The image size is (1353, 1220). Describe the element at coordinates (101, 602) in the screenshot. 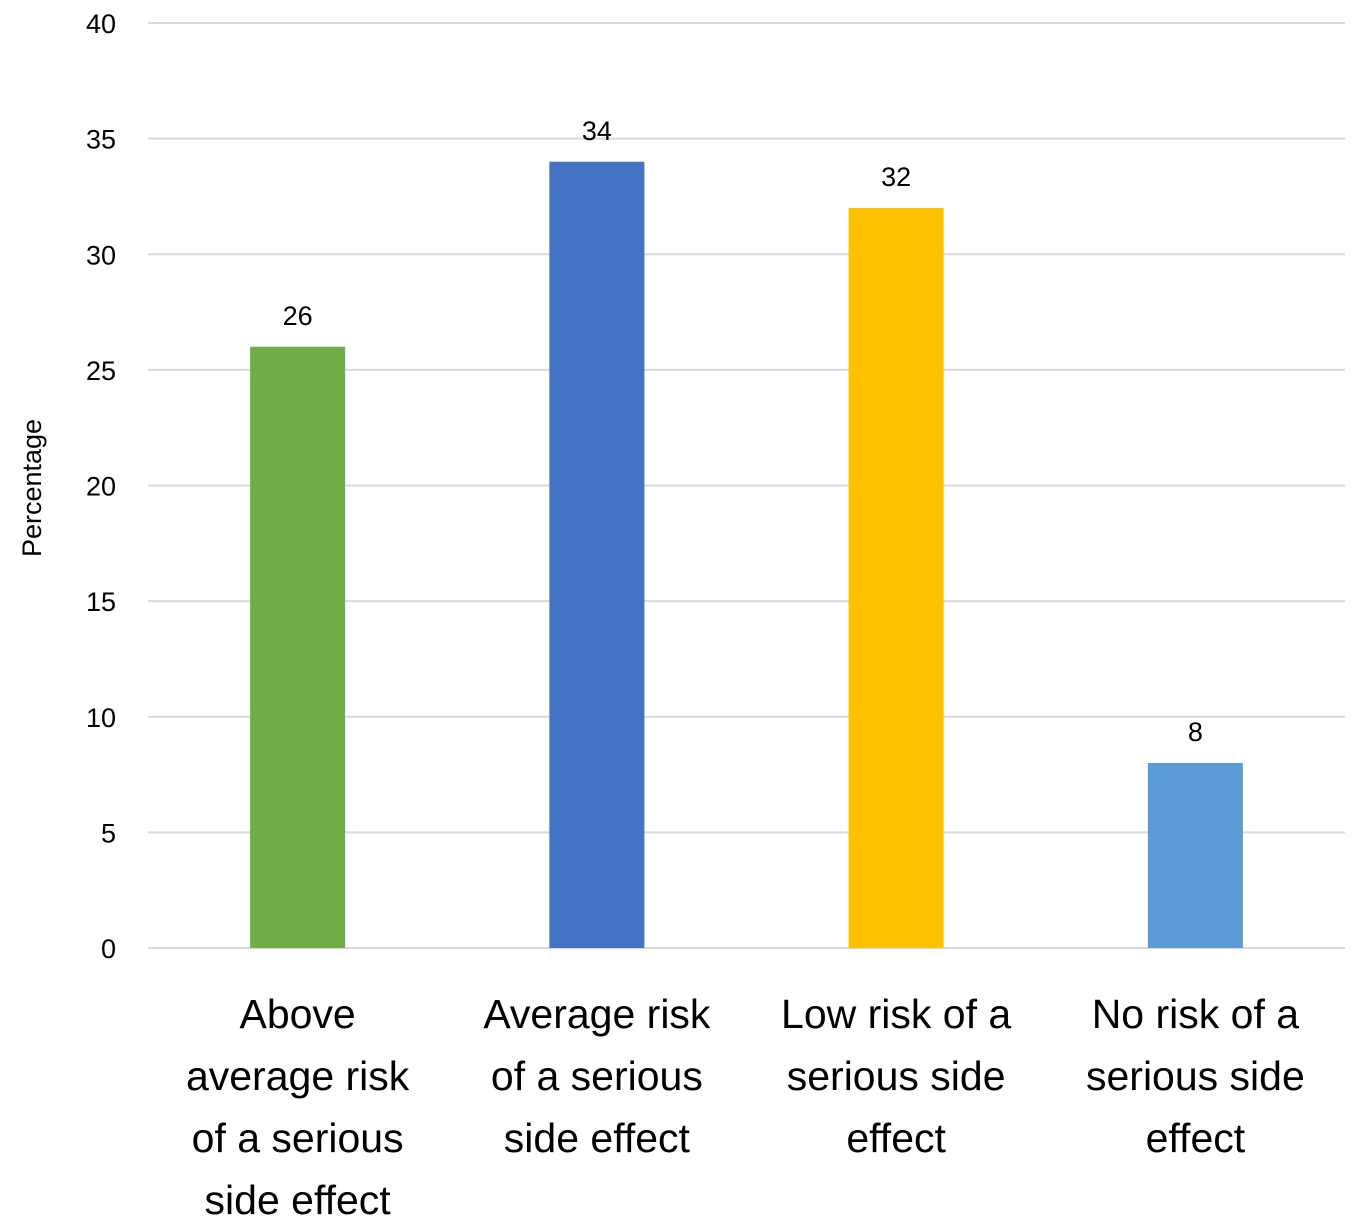

I see `y-tick-label-15: 15` at that location.